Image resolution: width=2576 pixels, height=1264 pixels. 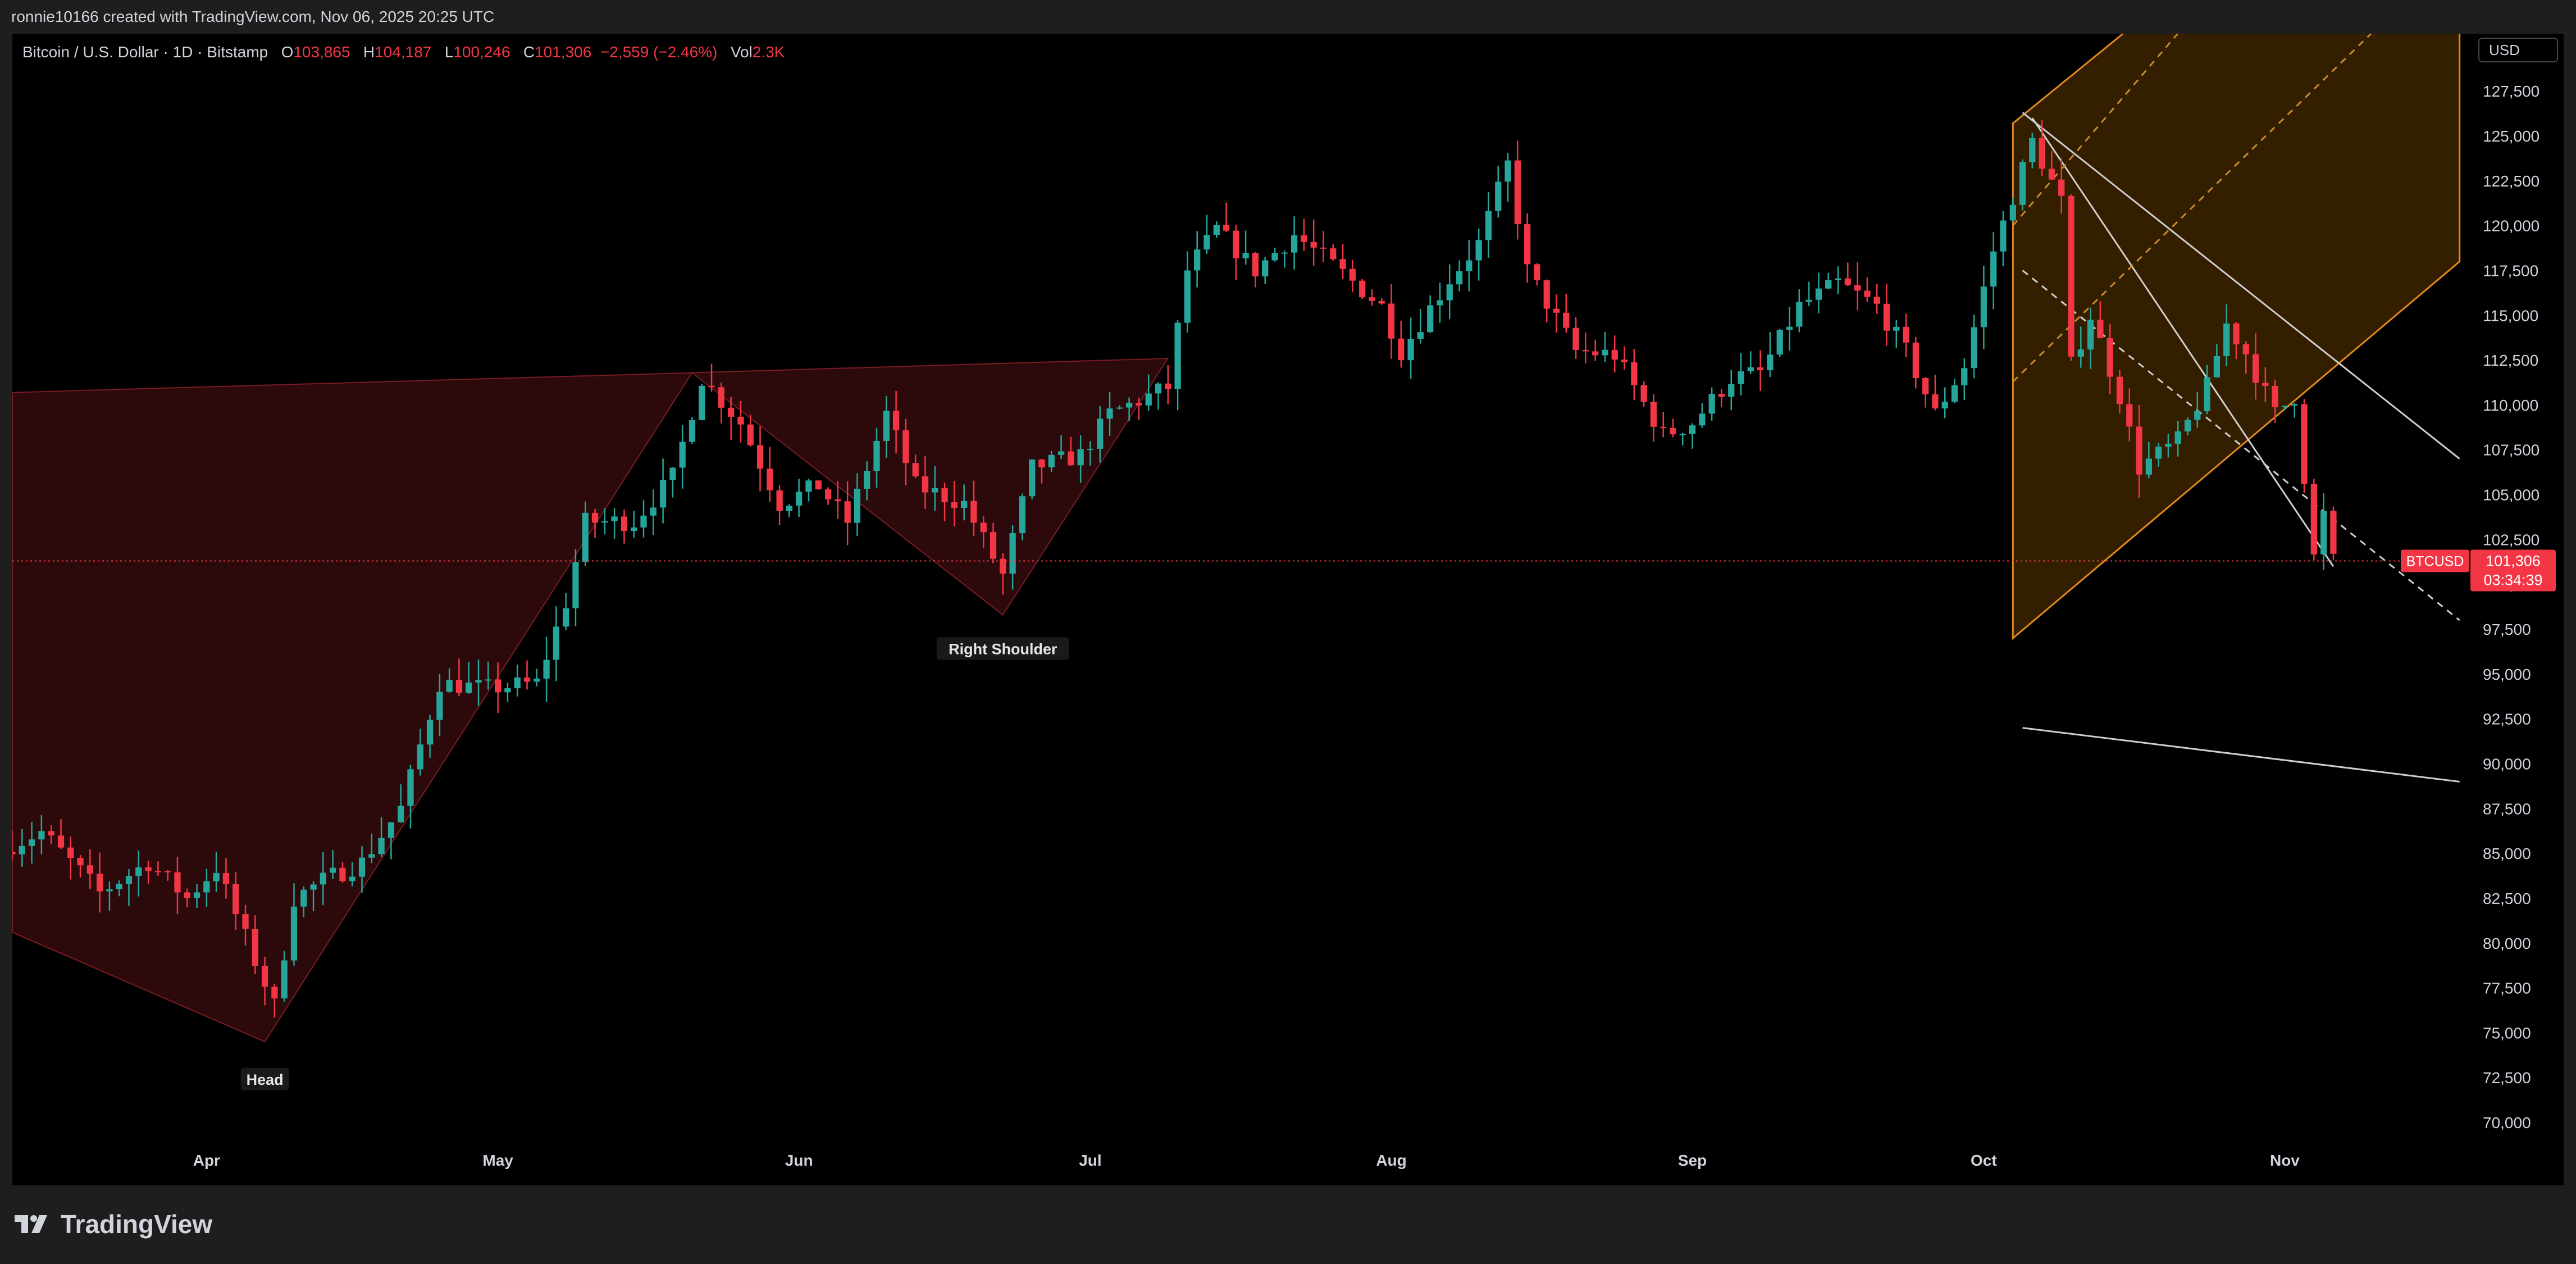 I want to click on volume-value: 2.3K, so click(x=769, y=52).